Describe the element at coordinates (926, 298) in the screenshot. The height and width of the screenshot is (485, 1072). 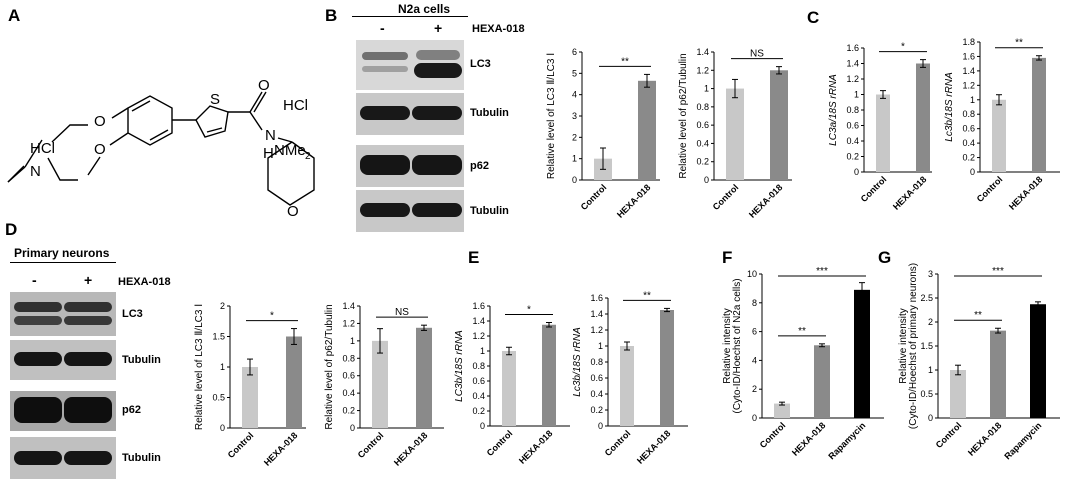
I see `y-tick-label: 2.5` at that location.